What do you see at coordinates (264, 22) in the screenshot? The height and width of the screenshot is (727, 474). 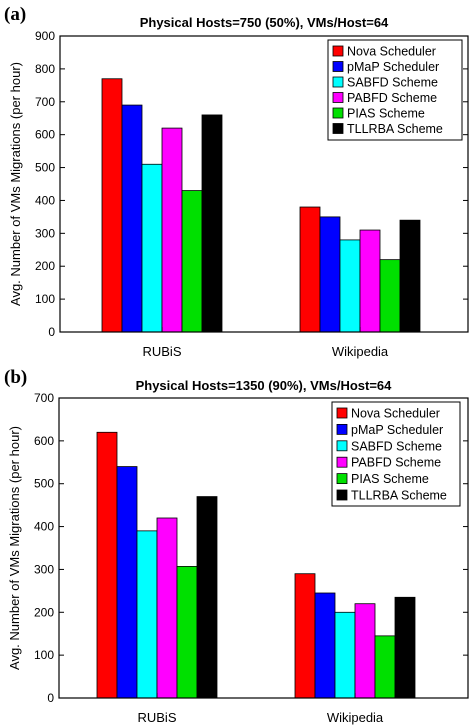 I see `chart-title: Physical Hosts=750 (50%), VMs/Host=64` at bounding box center [264, 22].